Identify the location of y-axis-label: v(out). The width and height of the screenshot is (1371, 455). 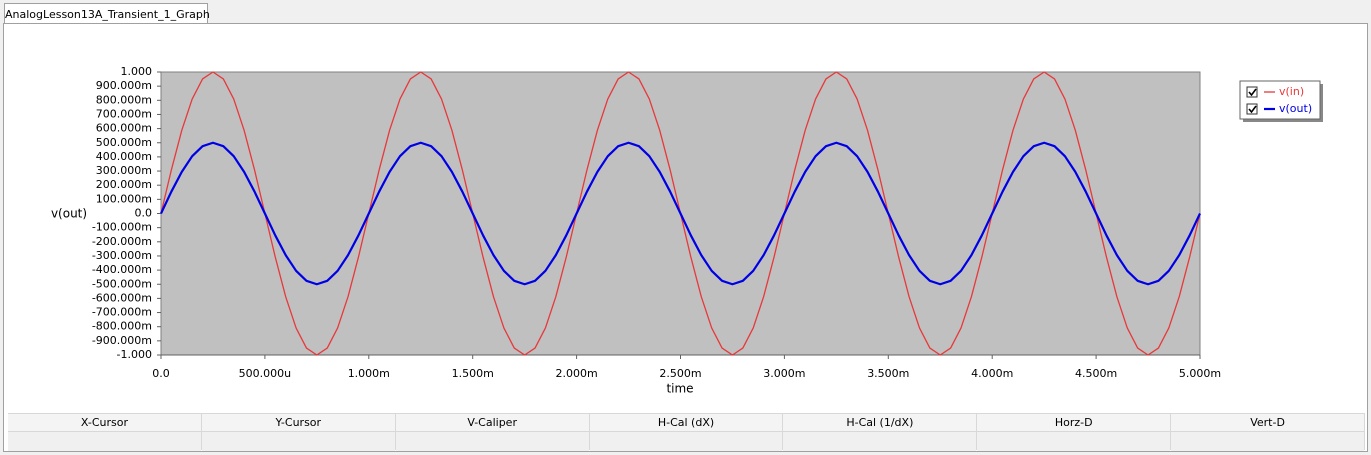
(69, 214).